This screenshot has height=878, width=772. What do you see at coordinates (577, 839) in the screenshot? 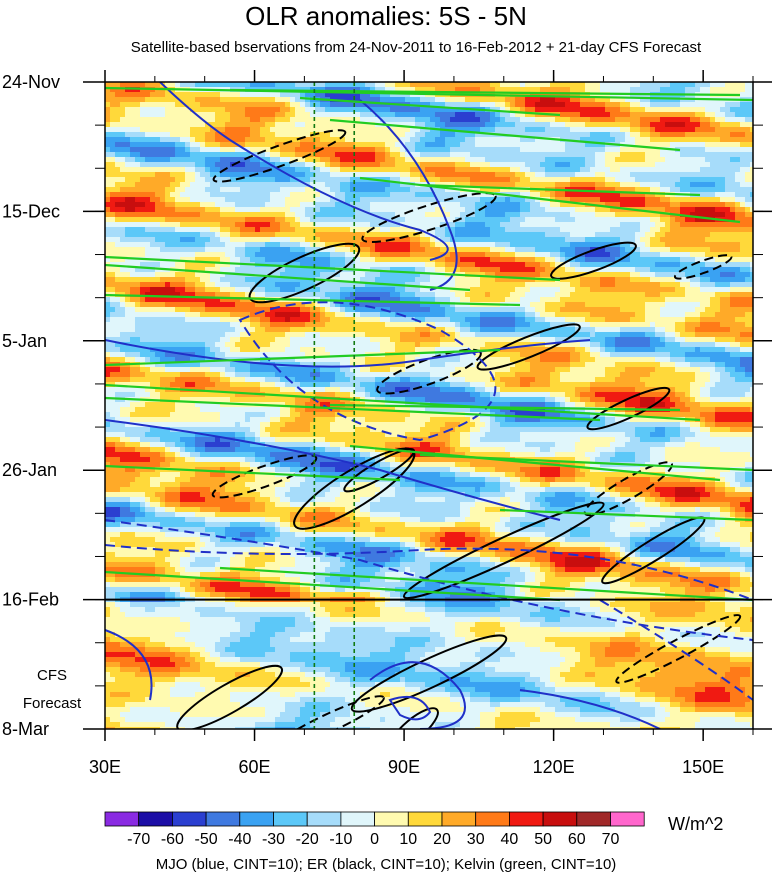
I see `colorbar-label: 60` at bounding box center [577, 839].